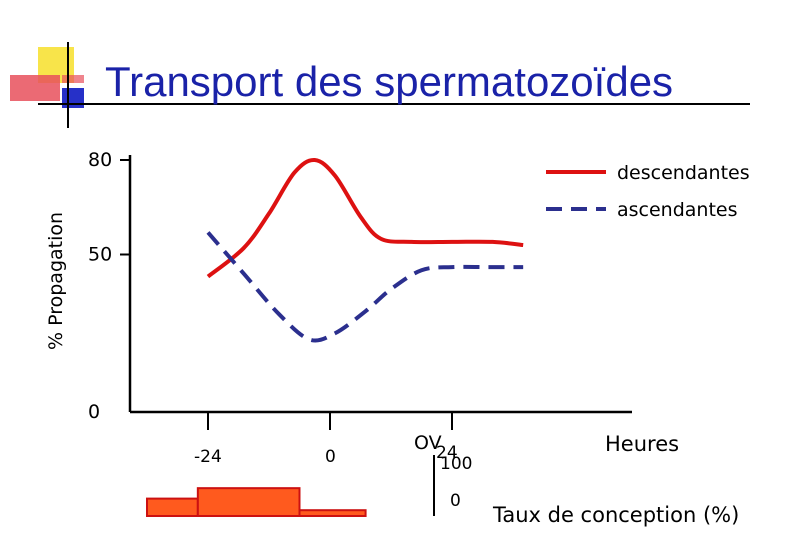 The width and height of the screenshot is (810, 540). What do you see at coordinates (56, 281) in the screenshot?
I see `y-axis-label: % Propagation` at bounding box center [56, 281].